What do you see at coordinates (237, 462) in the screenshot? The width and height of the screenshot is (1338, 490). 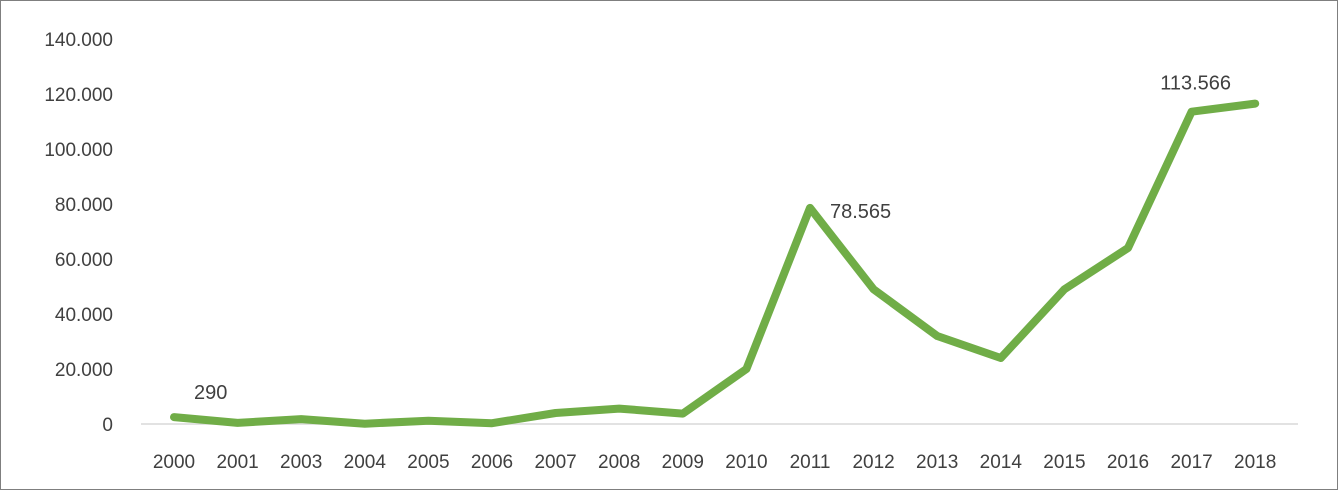 I see `x-tick-label: 2001` at bounding box center [237, 462].